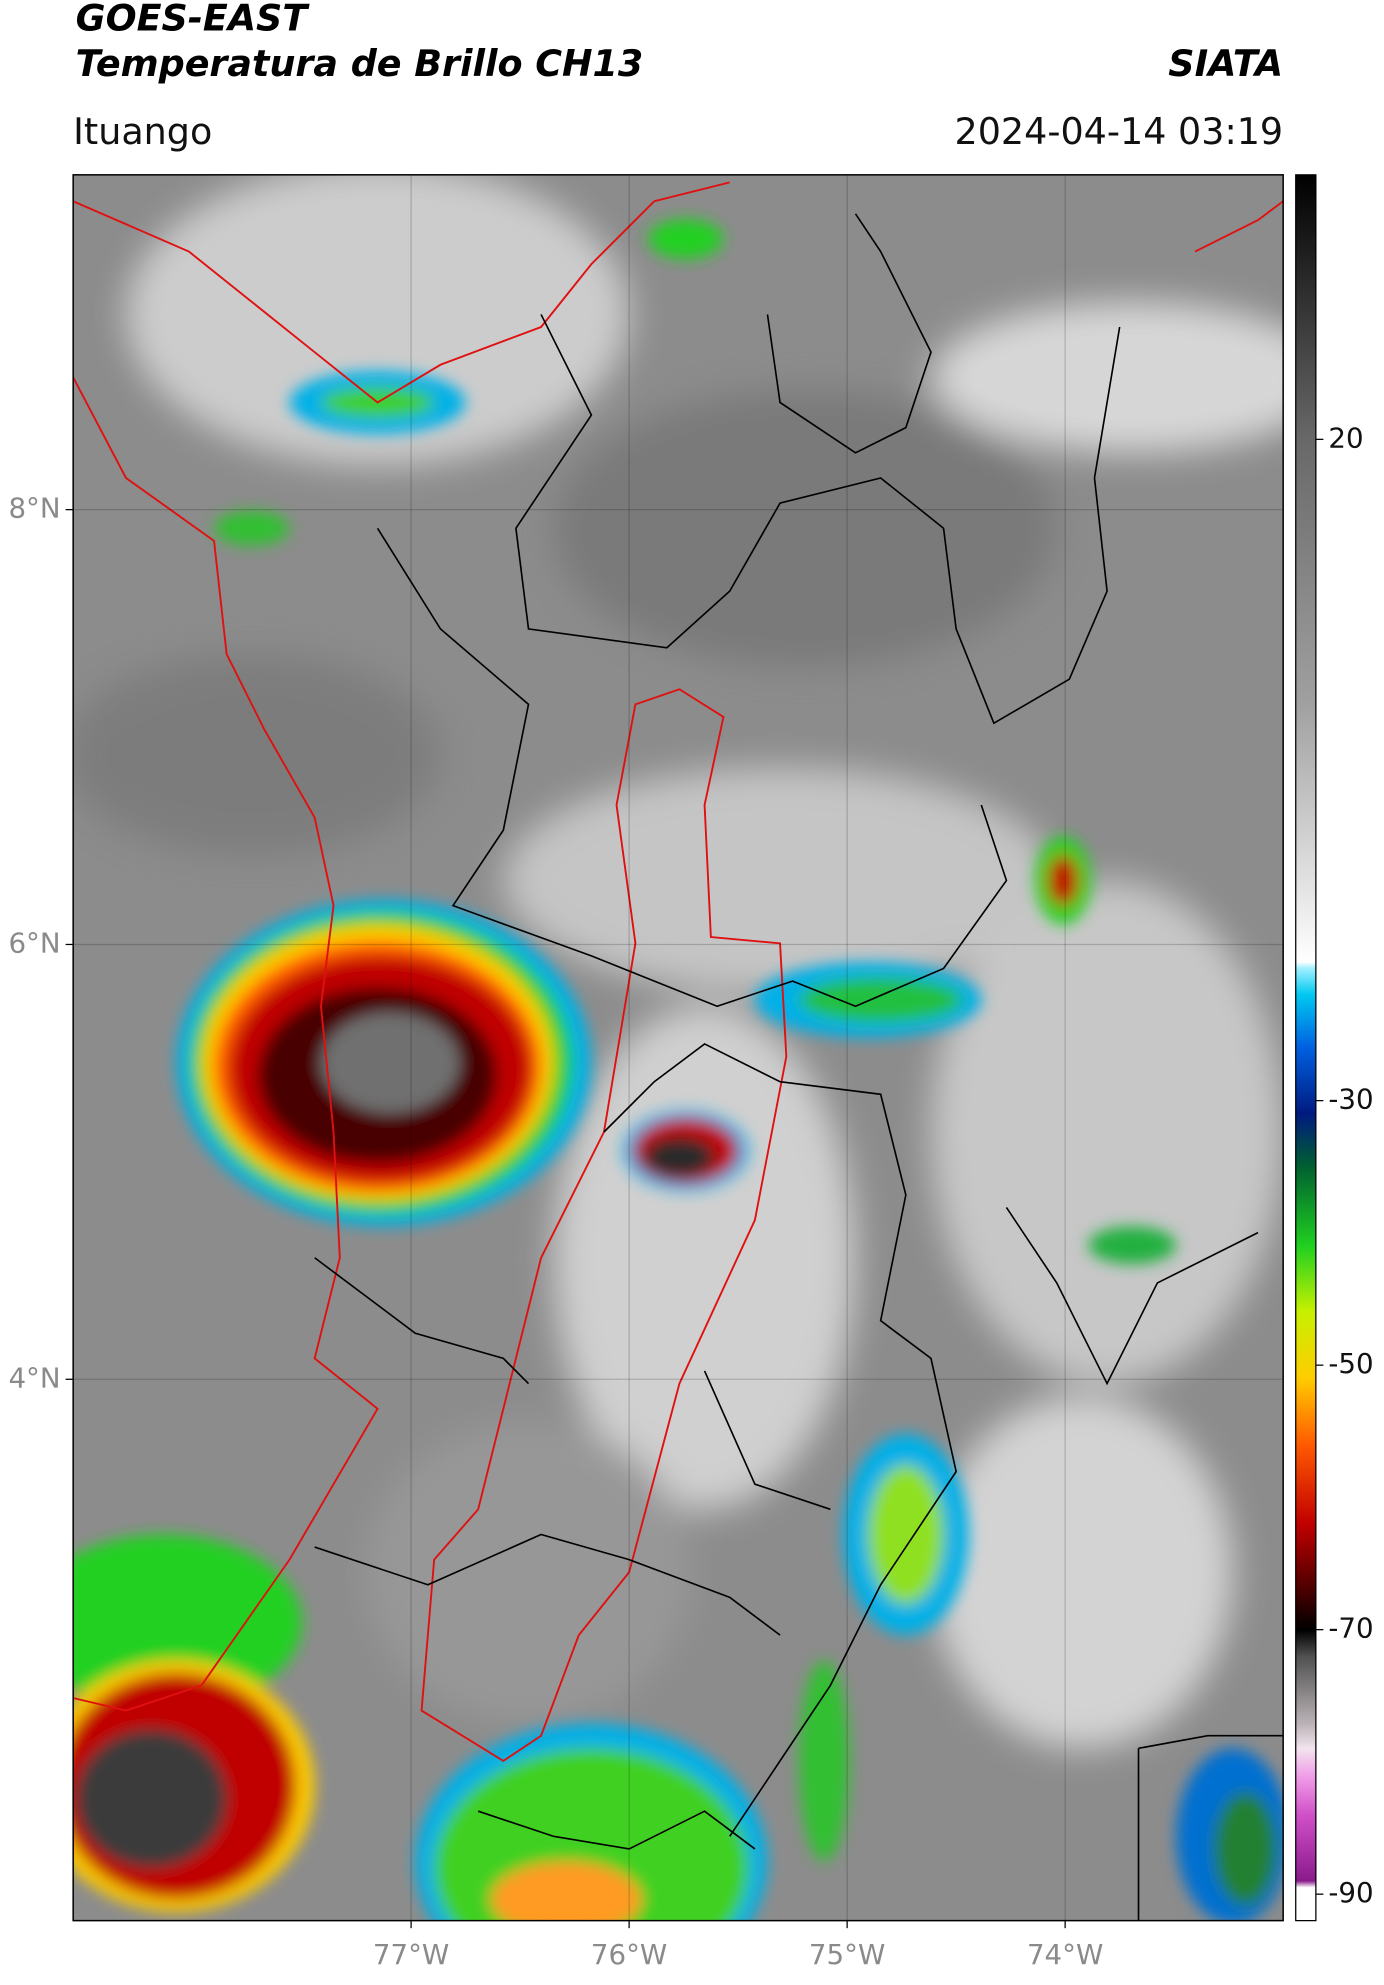 The width and height of the screenshot is (1384, 1985). Describe the element at coordinates (1119, 131) in the screenshot. I see `timestamp: 2024-04-14 03:19` at that location.